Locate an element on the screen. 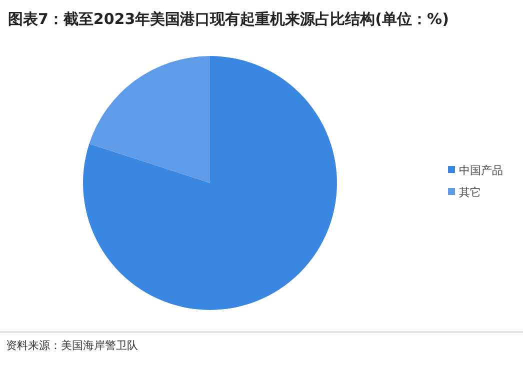 The image size is (523, 366). text: 资料来源：美国海岸警卫队 is located at coordinates (72, 345).